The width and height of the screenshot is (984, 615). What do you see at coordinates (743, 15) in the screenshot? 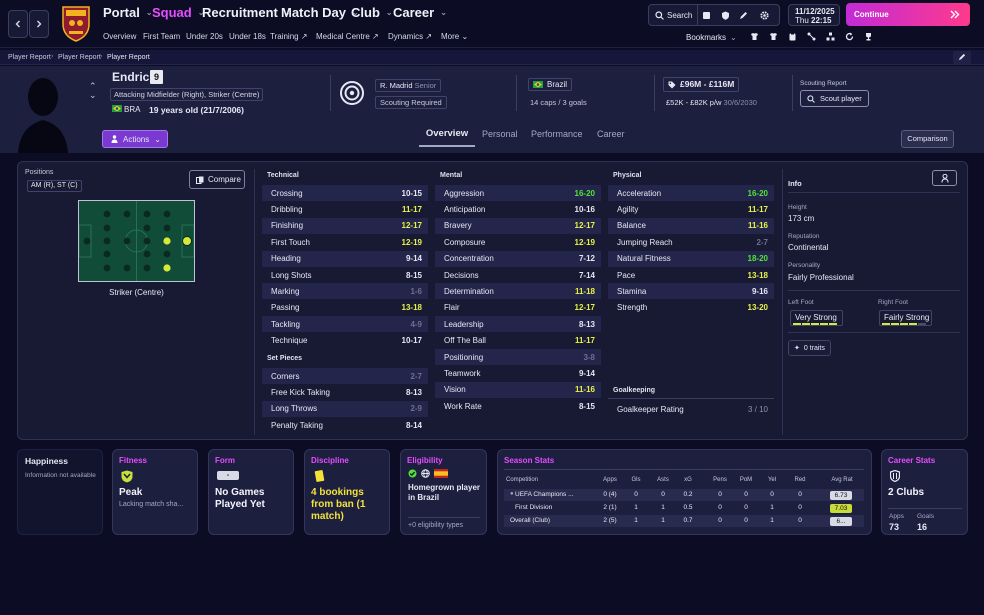
I see `pen-icon` at bounding box center [743, 15].